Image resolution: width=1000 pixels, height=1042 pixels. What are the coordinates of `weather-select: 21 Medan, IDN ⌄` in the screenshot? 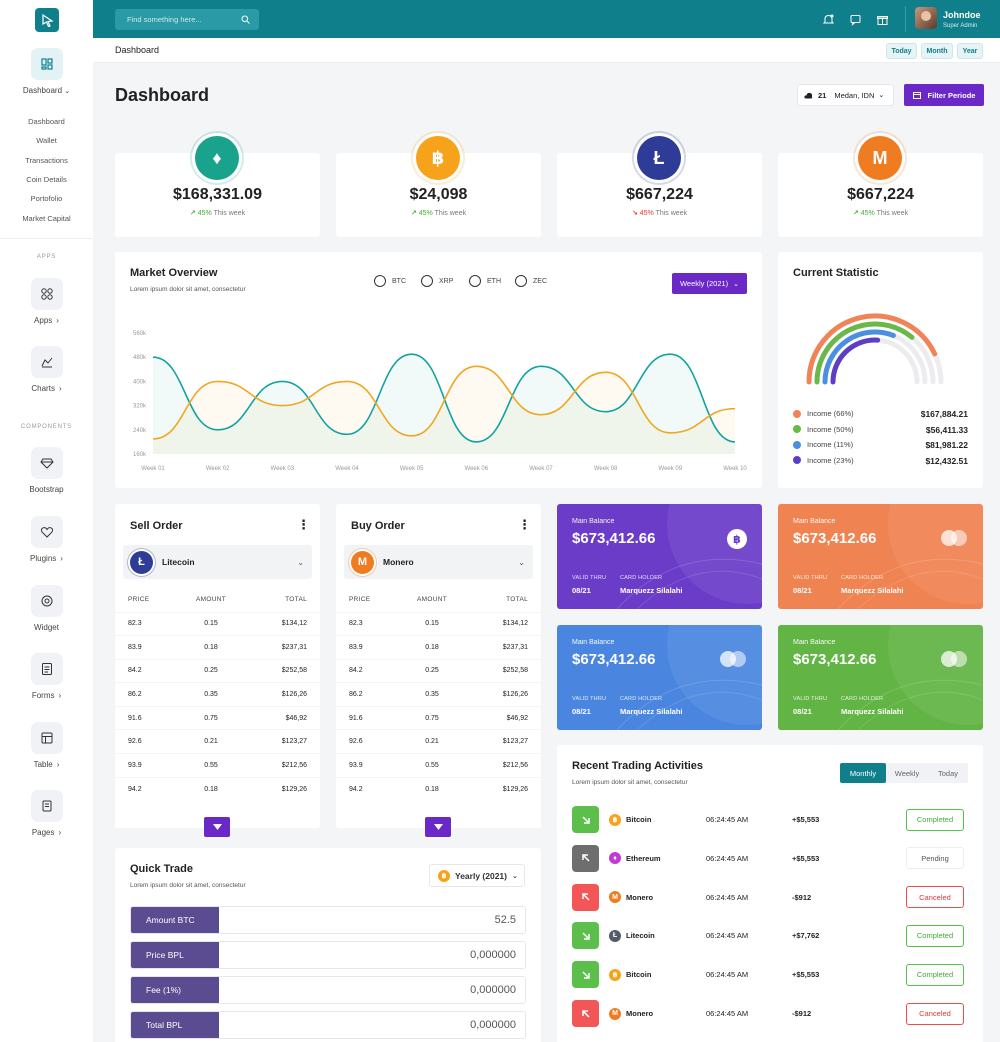 It's located at (845, 95).